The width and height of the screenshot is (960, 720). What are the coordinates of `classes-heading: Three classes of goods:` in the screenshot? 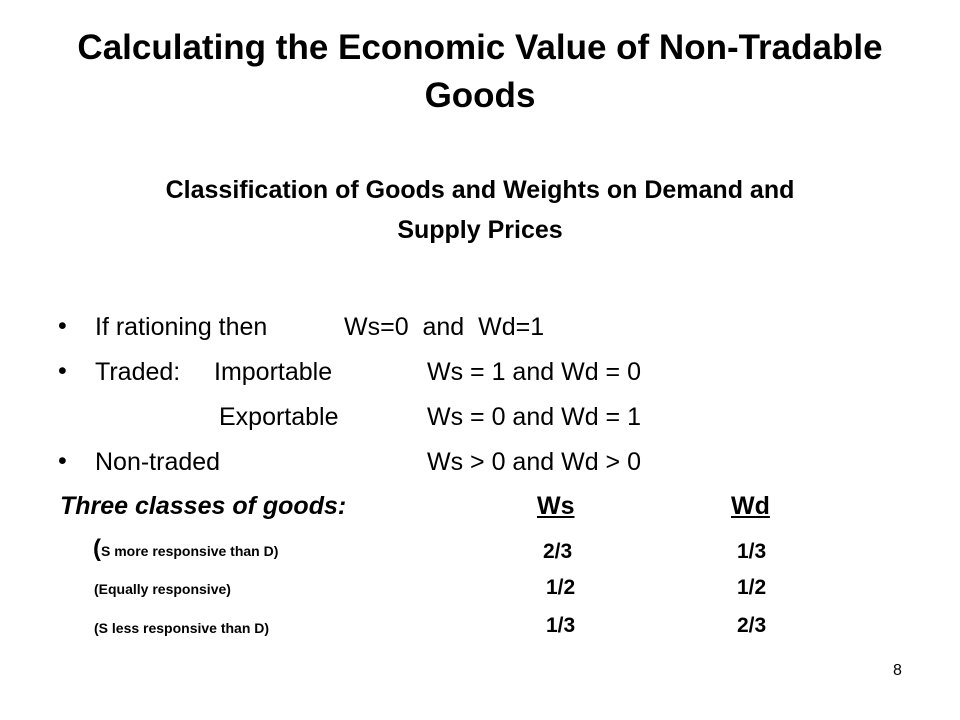 It's located at (203, 506).